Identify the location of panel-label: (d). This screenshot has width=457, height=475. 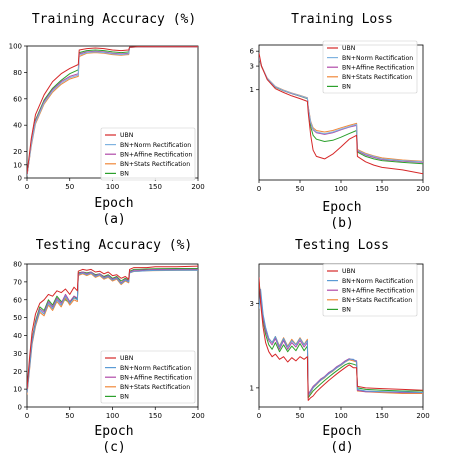
(342, 447).